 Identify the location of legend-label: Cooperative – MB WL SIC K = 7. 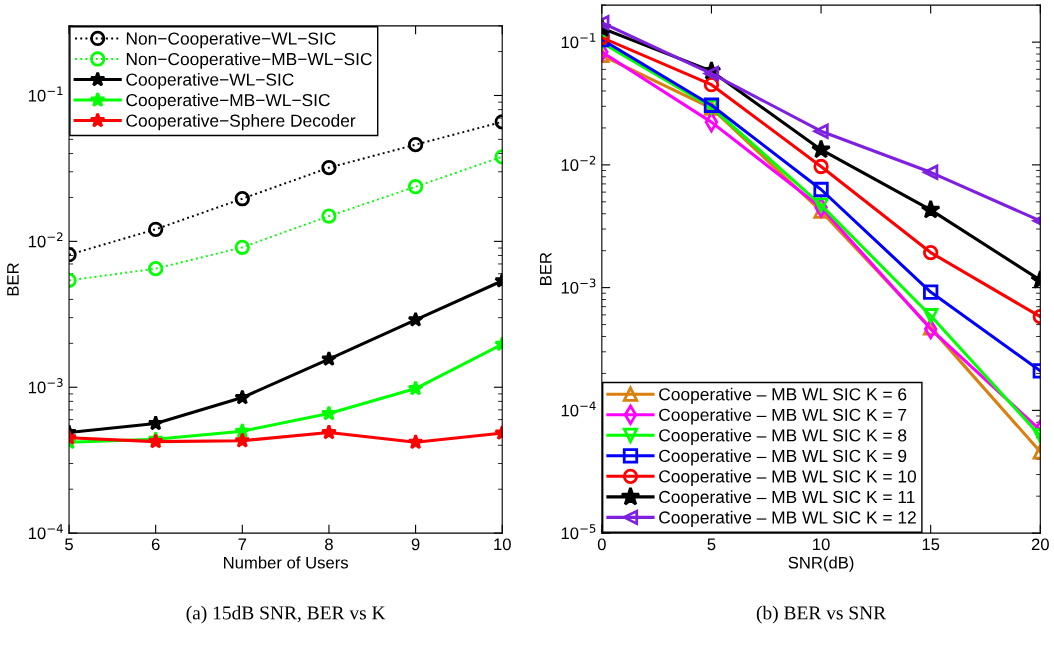
(783, 416).